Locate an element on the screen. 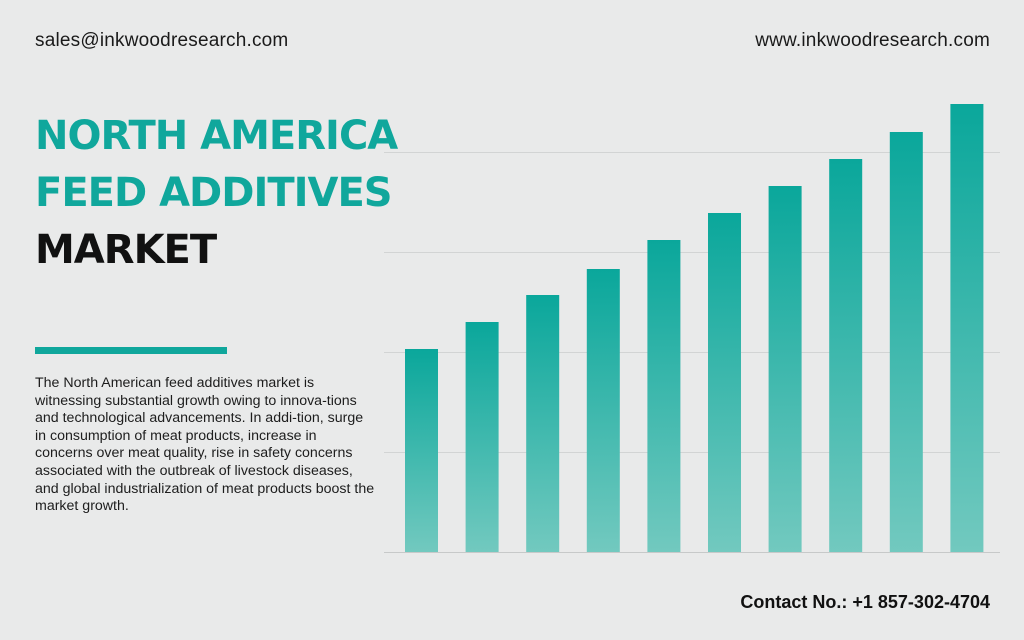 The width and height of the screenshot is (1024, 640). title-line-2: FEED ADDITIVES is located at coordinates (214, 193).